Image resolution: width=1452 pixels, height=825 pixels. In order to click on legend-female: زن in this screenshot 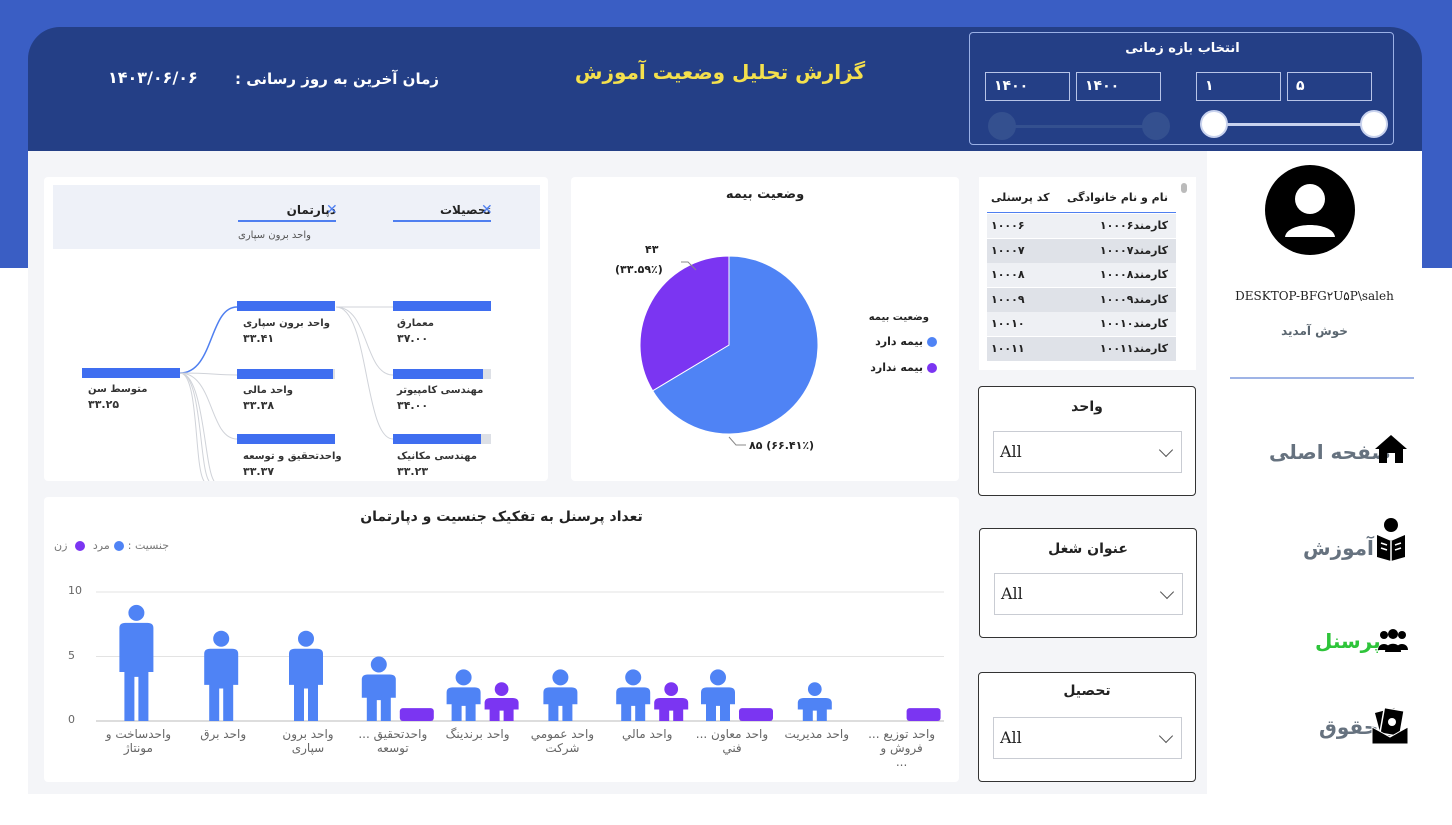, I will do `click(61, 545)`.